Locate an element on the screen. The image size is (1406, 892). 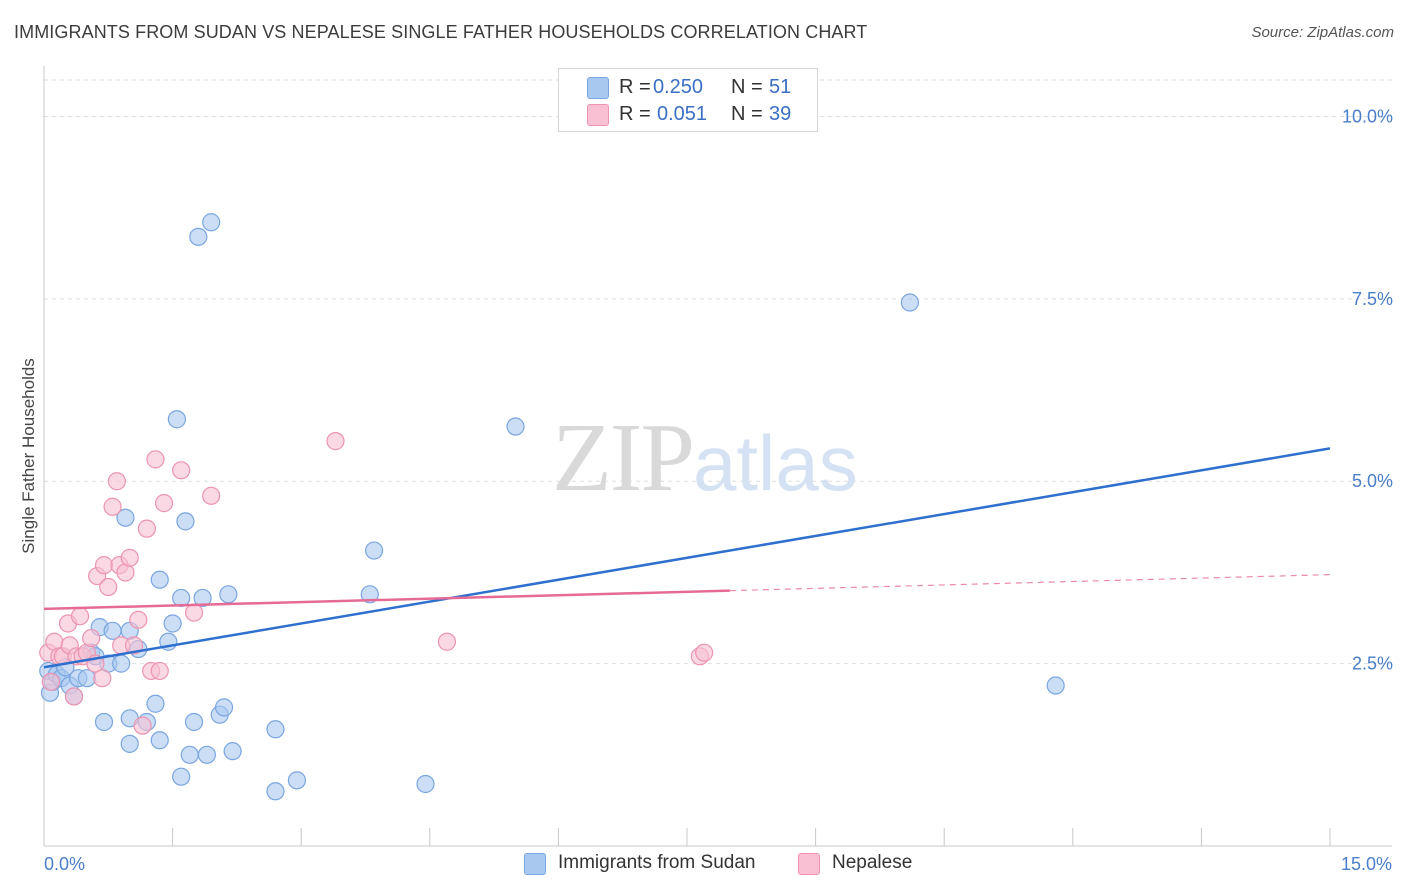
source-label: Source: ZipAtlas.com is located at coordinates (1322, 32).